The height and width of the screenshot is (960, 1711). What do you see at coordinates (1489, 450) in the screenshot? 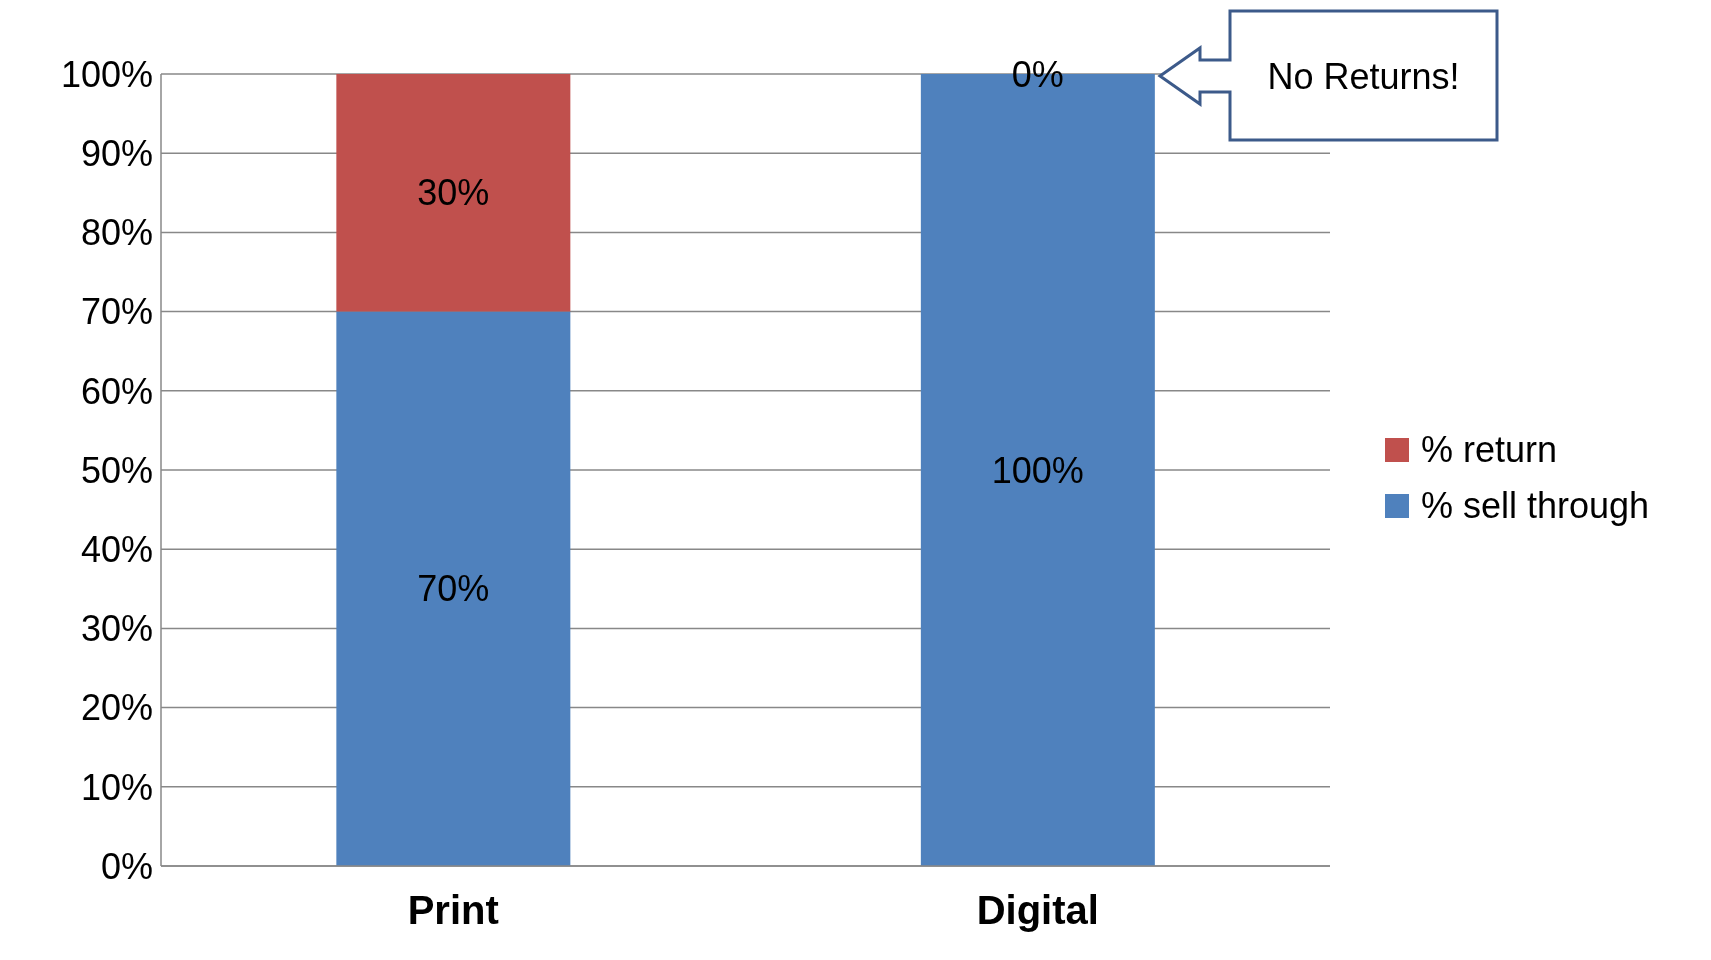
I see `legend-label: % return` at bounding box center [1489, 450].